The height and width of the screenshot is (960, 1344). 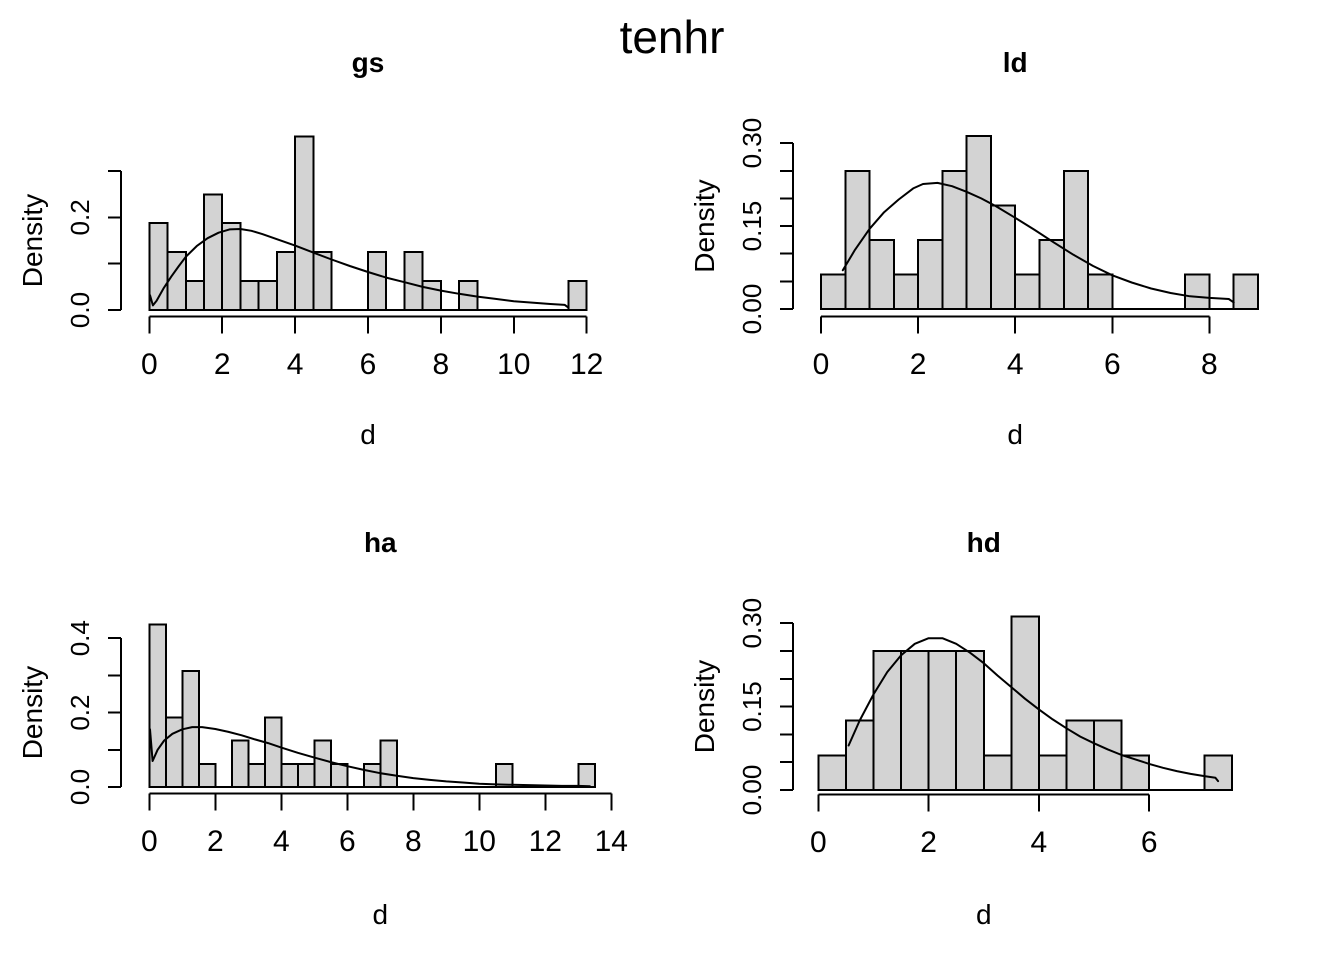 I want to click on panel-title: ha, so click(x=380, y=542).